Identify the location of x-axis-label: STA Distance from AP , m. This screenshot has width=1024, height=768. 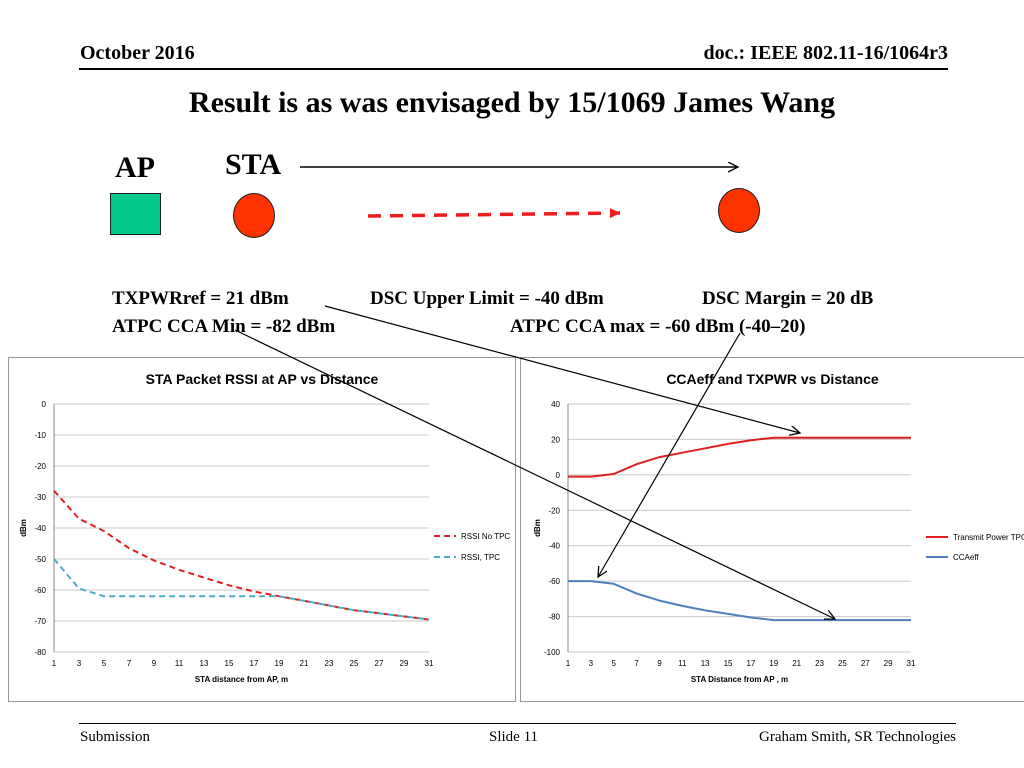
(739, 679).